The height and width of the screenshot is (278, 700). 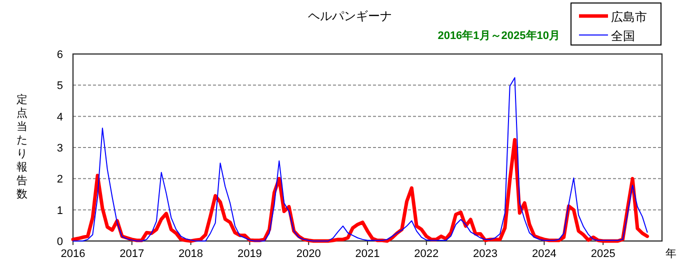 I want to click on y-tick-label: 4, so click(x=59, y=117).